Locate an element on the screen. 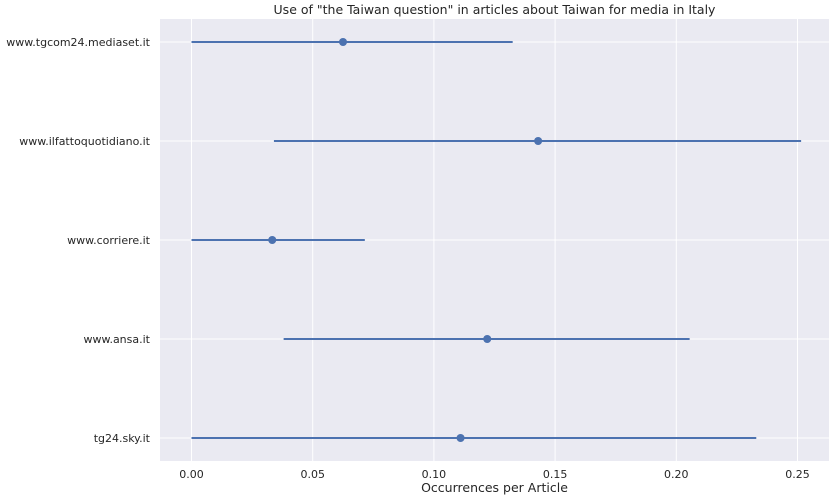  x-tick-label: 0.25 is located at coordinates (797, 474).